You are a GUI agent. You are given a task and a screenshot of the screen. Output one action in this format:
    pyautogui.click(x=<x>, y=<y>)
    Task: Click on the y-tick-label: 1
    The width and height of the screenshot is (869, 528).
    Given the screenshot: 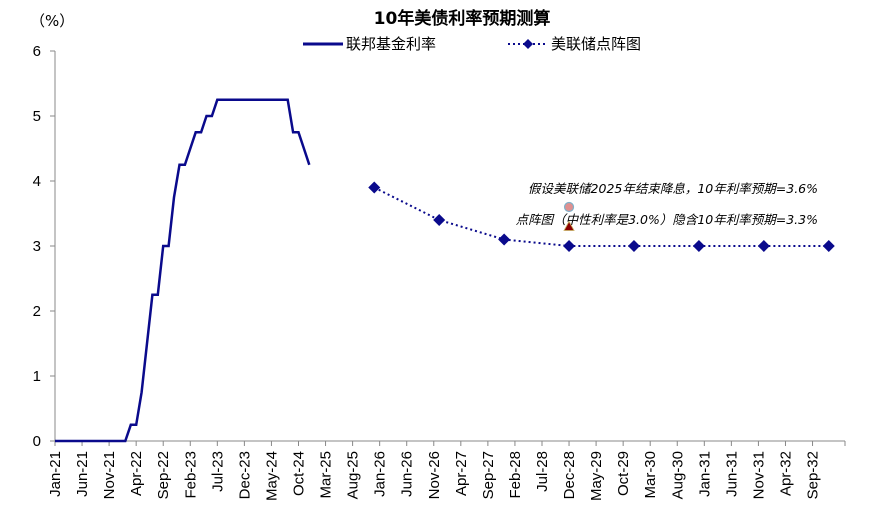 What is the action you would take?
    pyautogui.click(x=37, y=376)
    